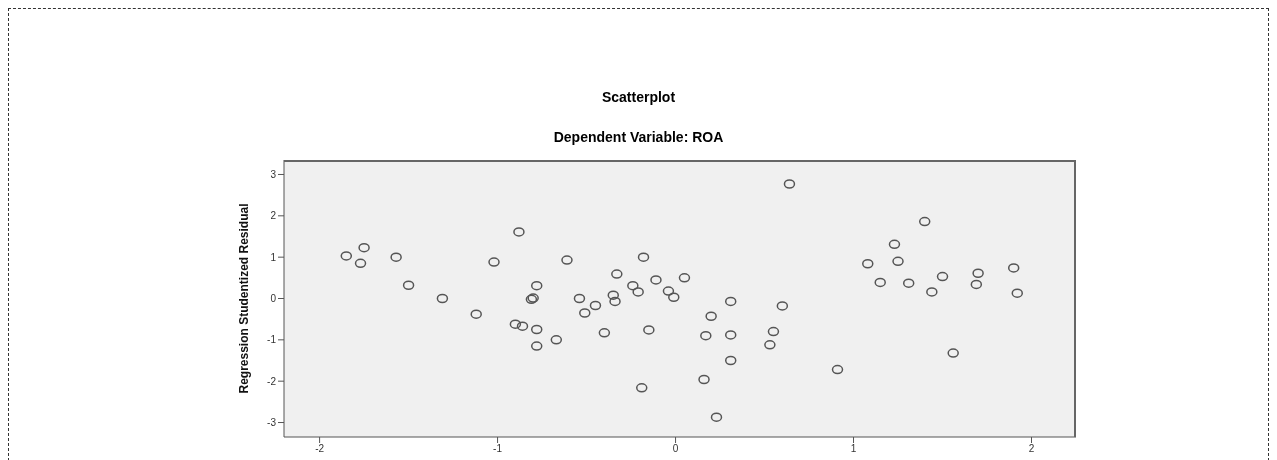 The image size is (1277, 460). I want to click on x-tick-label: 2, so click(1031, 449).